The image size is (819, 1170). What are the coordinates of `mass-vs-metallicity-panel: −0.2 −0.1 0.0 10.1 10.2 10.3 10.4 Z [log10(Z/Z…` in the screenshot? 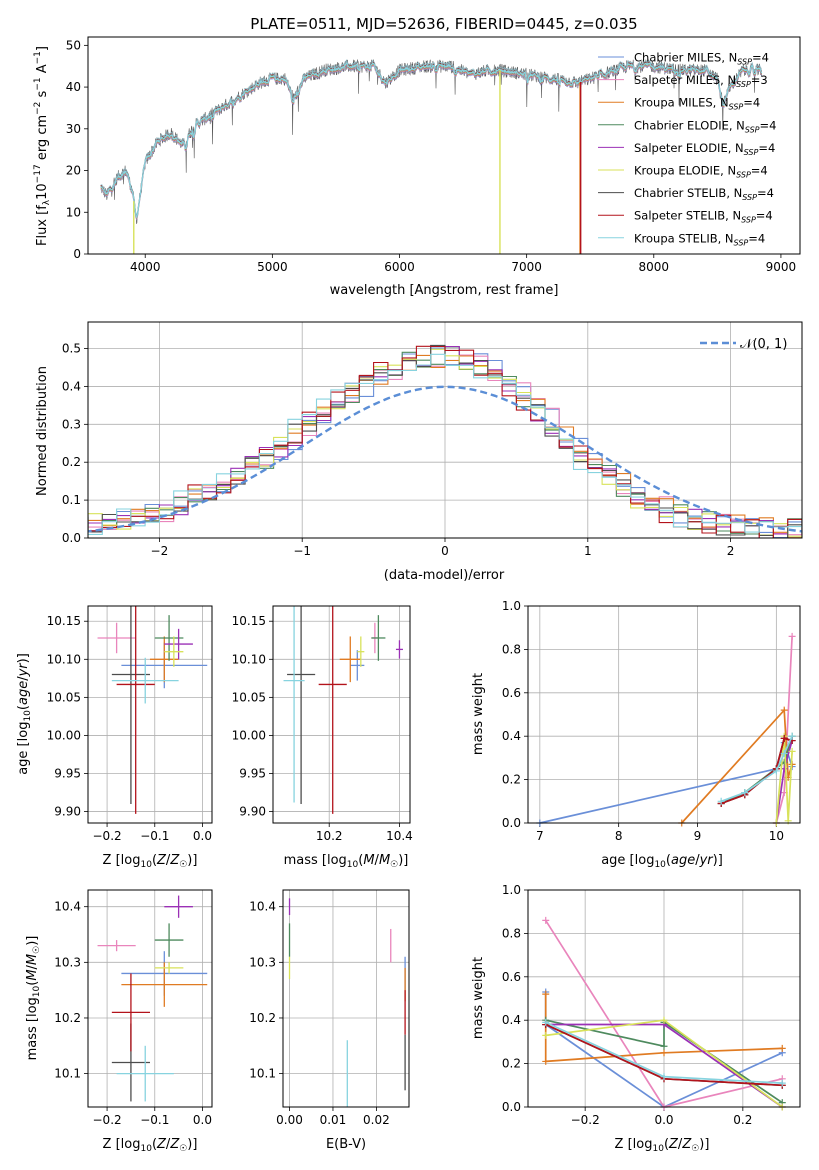 It's located at (119, 1021).